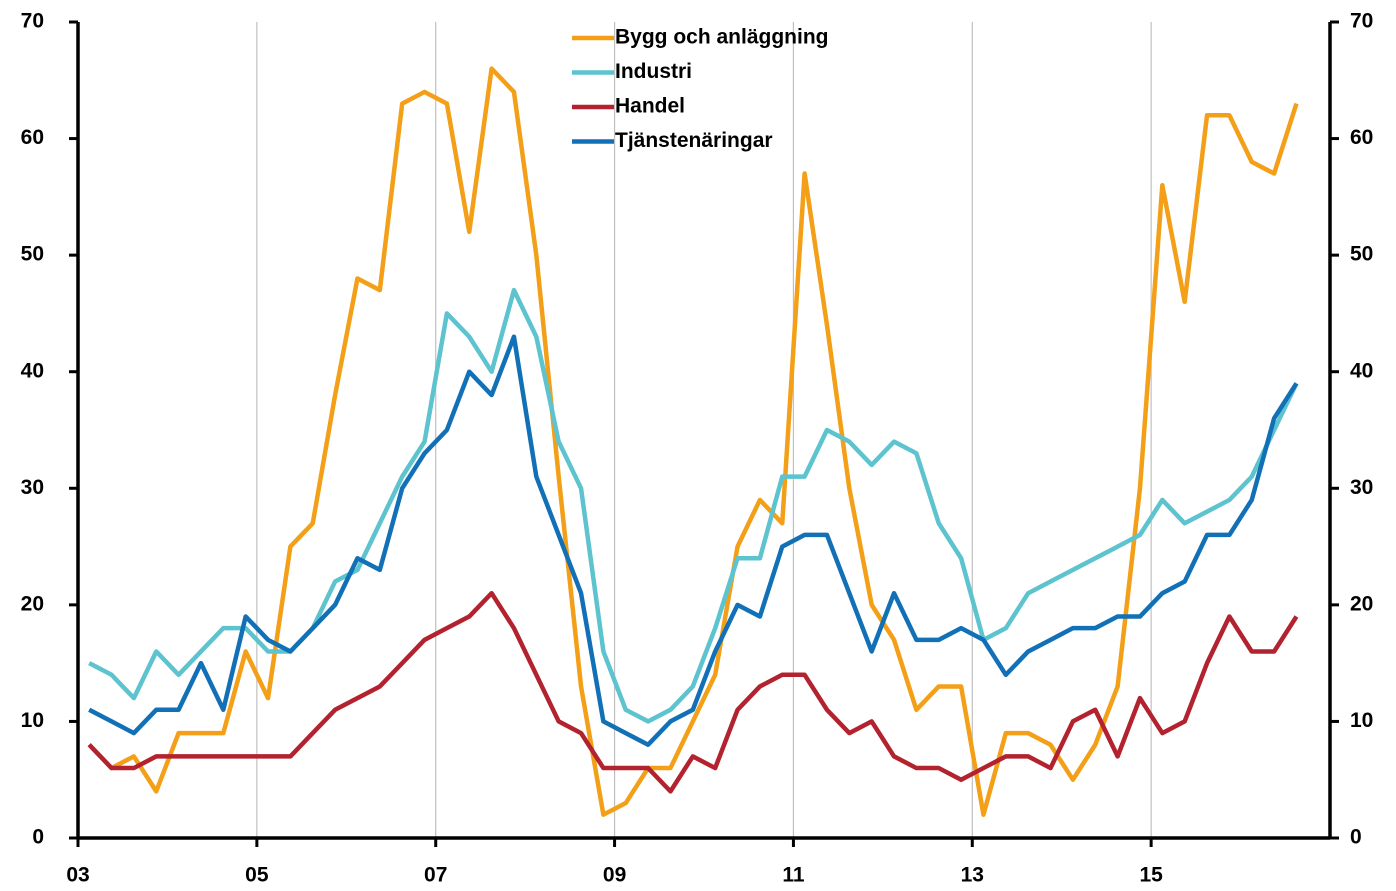 This screenshot has height=891, width=1396. Describe the element at coordinates (1361, 21) in the screenshot. I see `y2-tick-label: 70` at that location.